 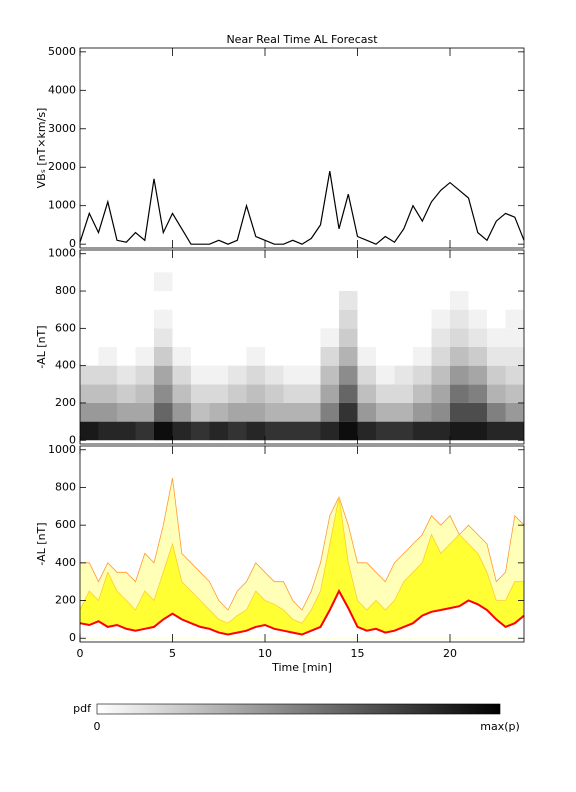 I want to click on colorbar, so click(x=298, y=709).